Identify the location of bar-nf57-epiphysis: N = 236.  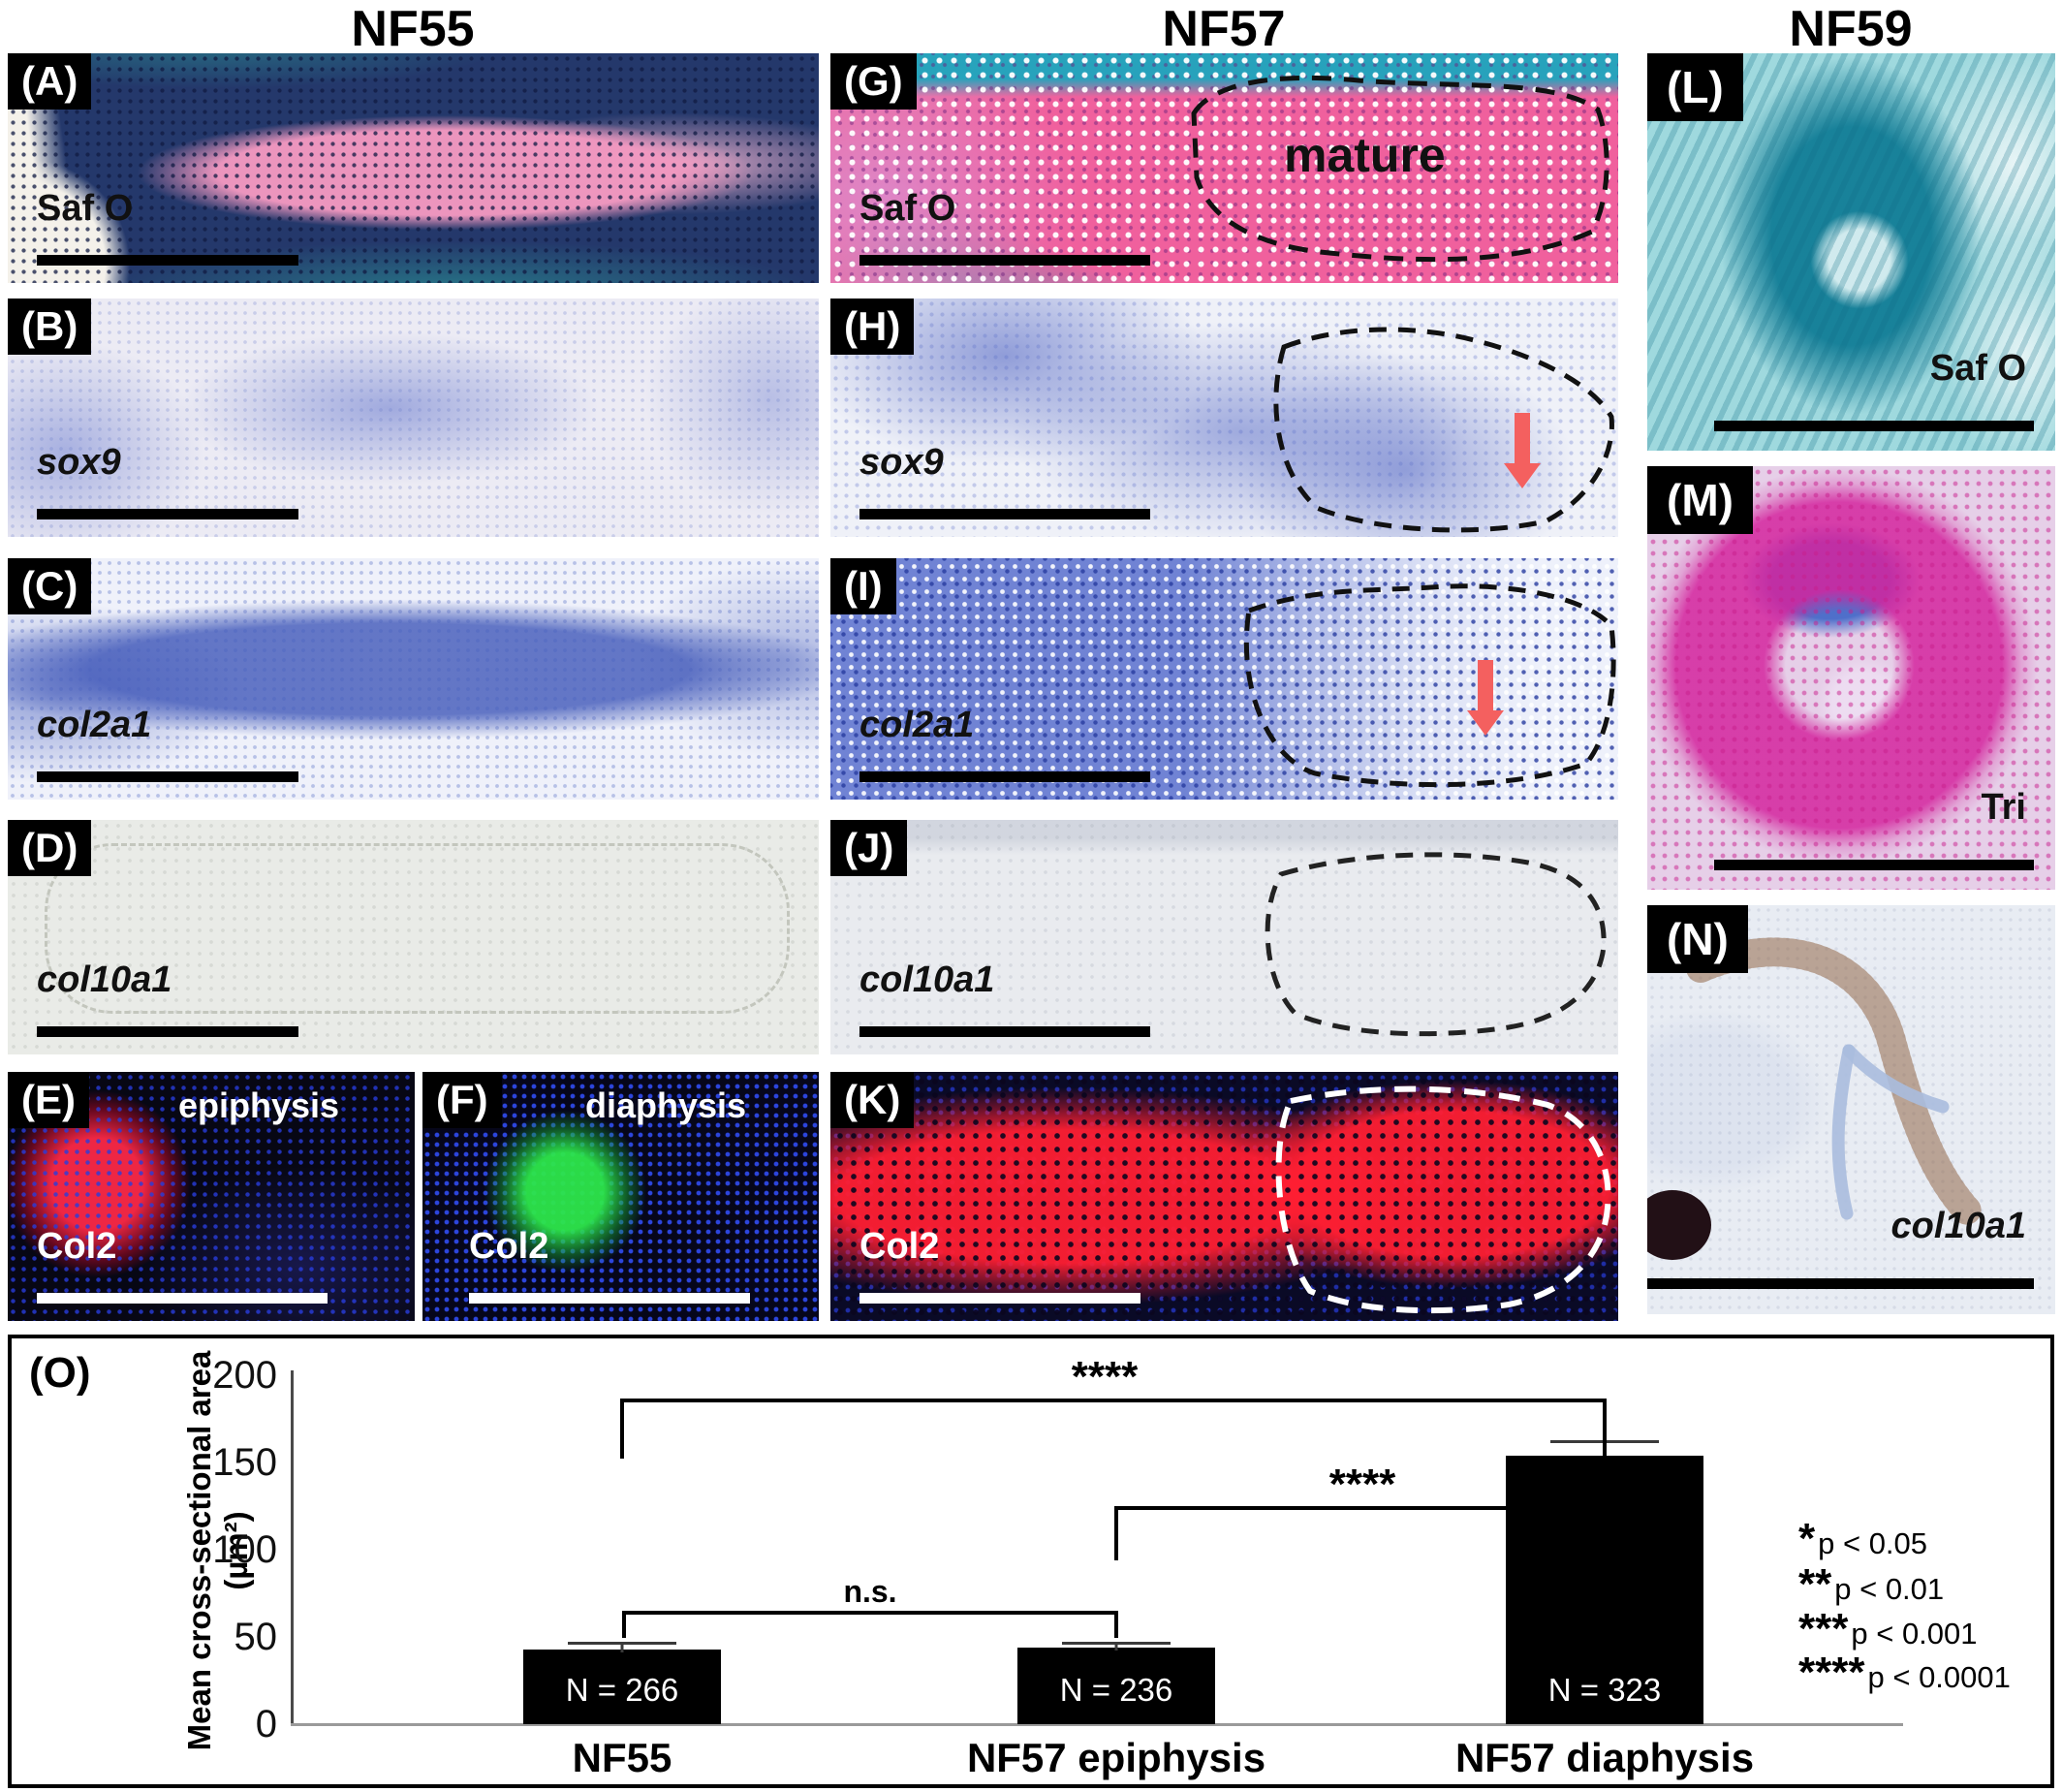
(1116, 1685).